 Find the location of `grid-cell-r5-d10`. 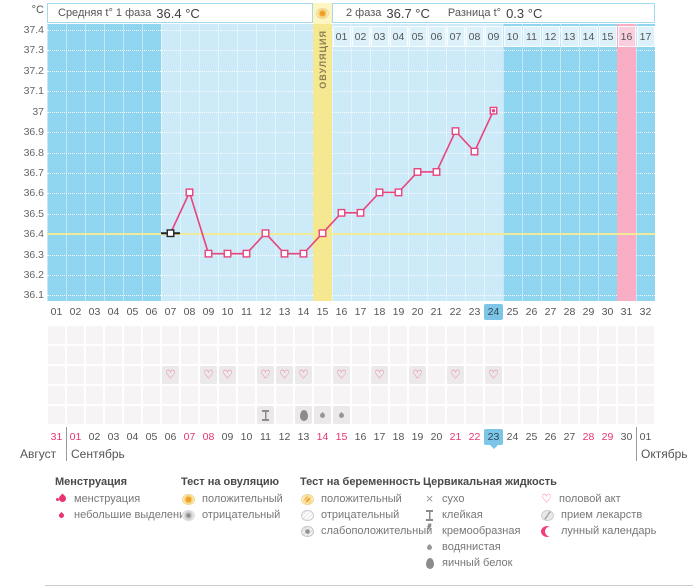

grid-cell-r5-d10 is located at coordinates (227, 415).